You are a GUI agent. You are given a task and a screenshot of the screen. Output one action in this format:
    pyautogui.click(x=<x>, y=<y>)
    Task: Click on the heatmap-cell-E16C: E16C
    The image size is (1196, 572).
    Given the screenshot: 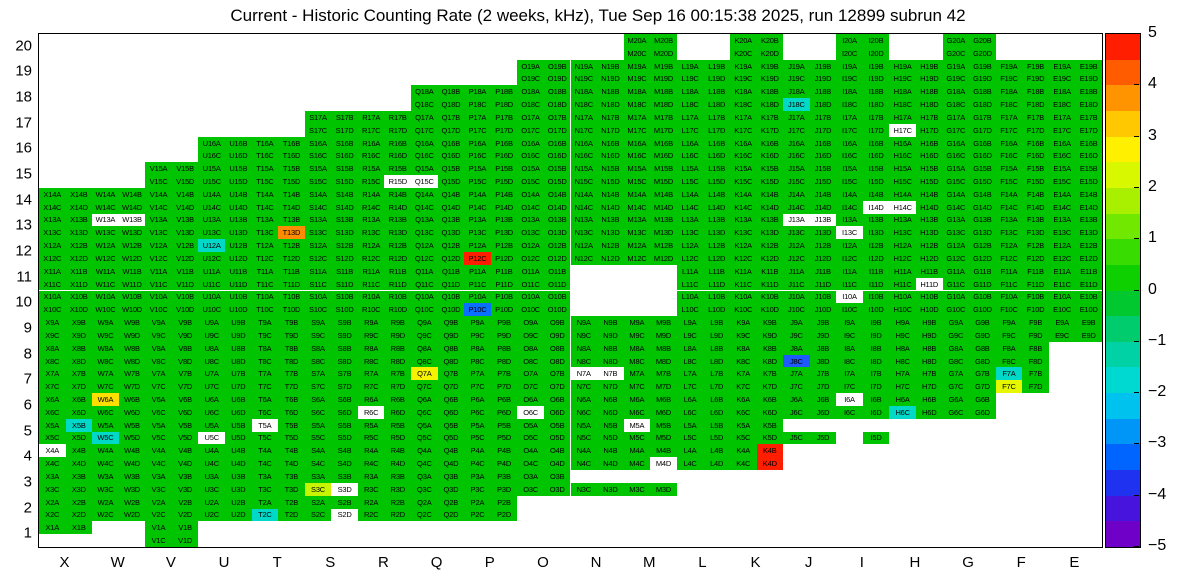 What is the action you would take?
    pyautogui.click(x=1062, y=156)
    